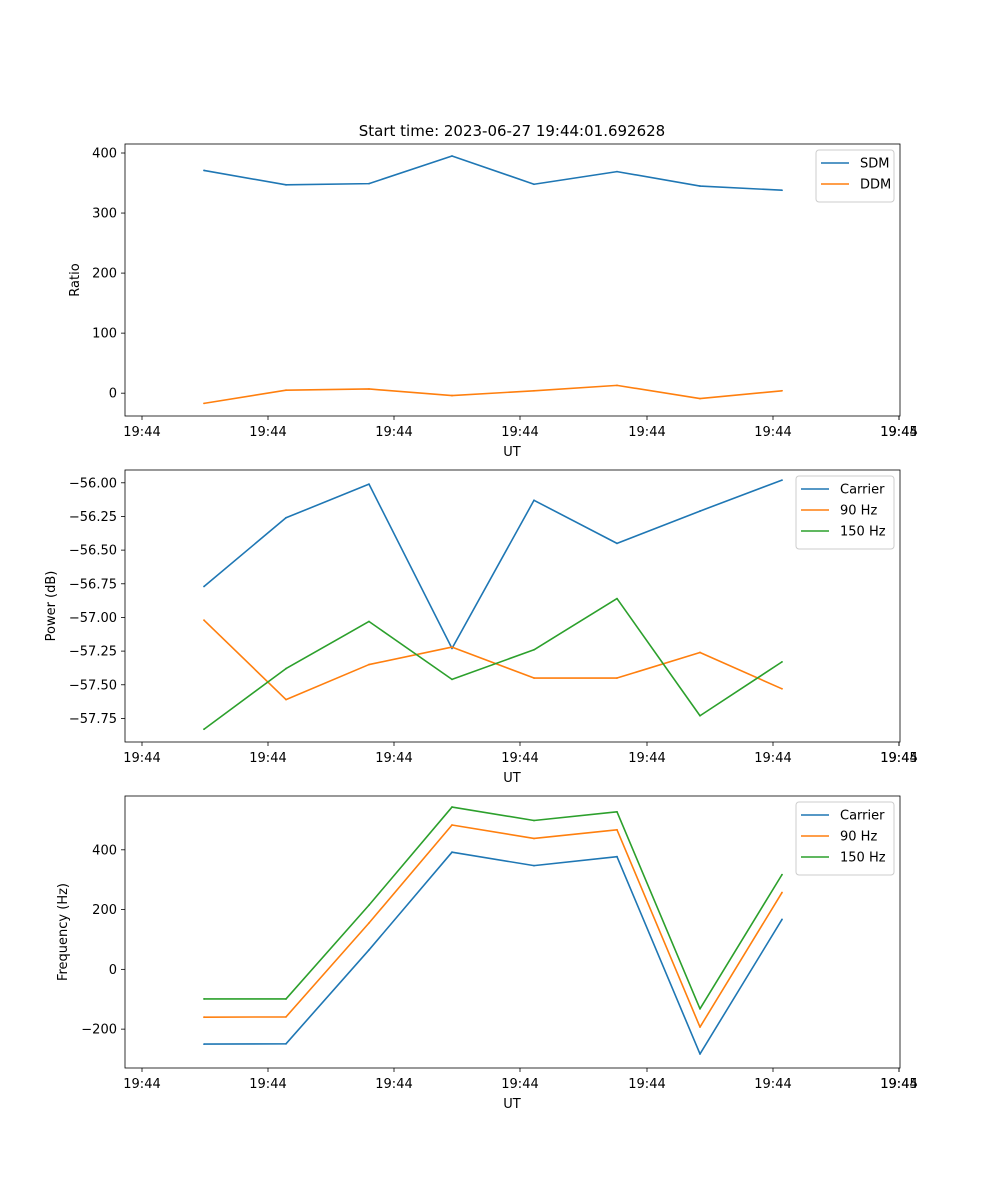  Describe the element at coordinates (493, 394) in the screenshot. I see `series-line-ddm` at that location.